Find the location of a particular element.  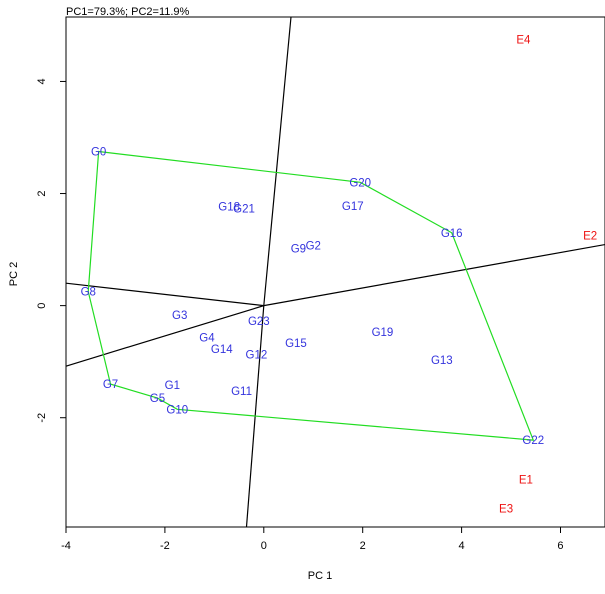

genotype-label-g19: G19 is located at coordinates (383, 333).